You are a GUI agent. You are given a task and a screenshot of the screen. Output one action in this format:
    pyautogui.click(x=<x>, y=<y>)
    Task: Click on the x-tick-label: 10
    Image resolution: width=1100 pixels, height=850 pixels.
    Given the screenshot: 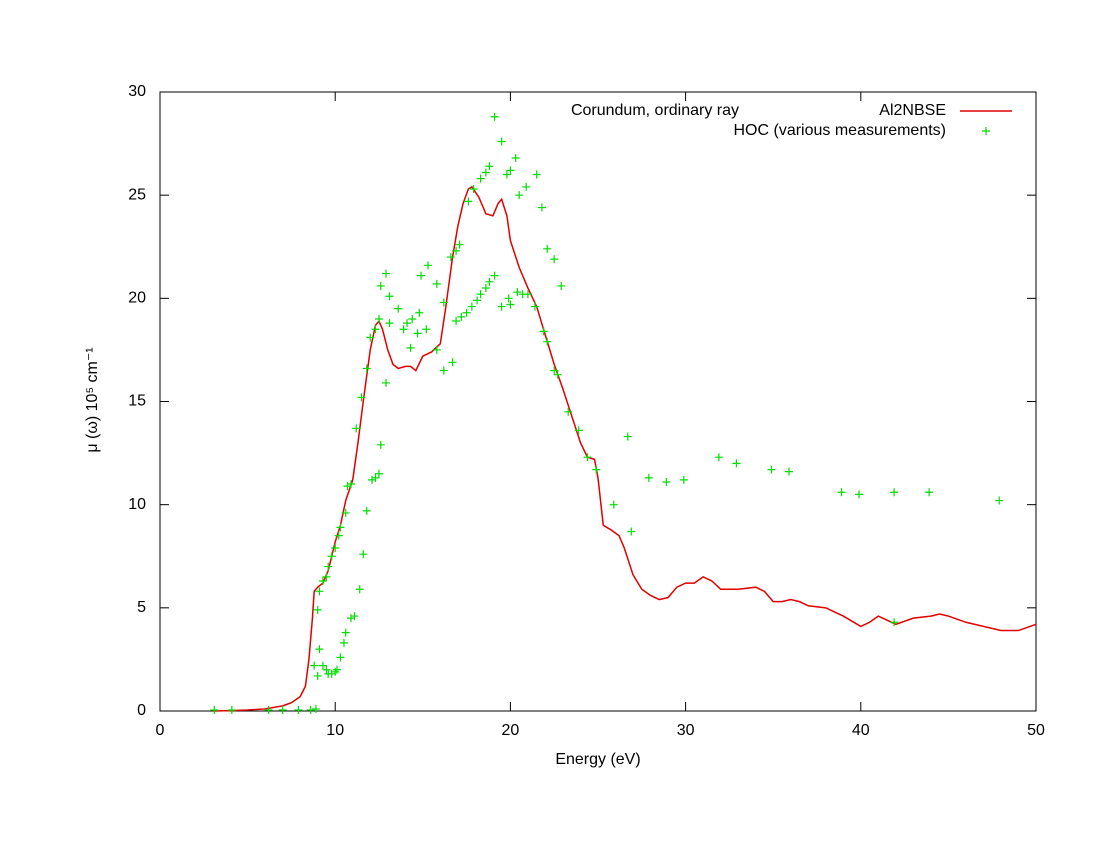 What is the action you would take?
    pyautogui.click(x=335, y=730)
    